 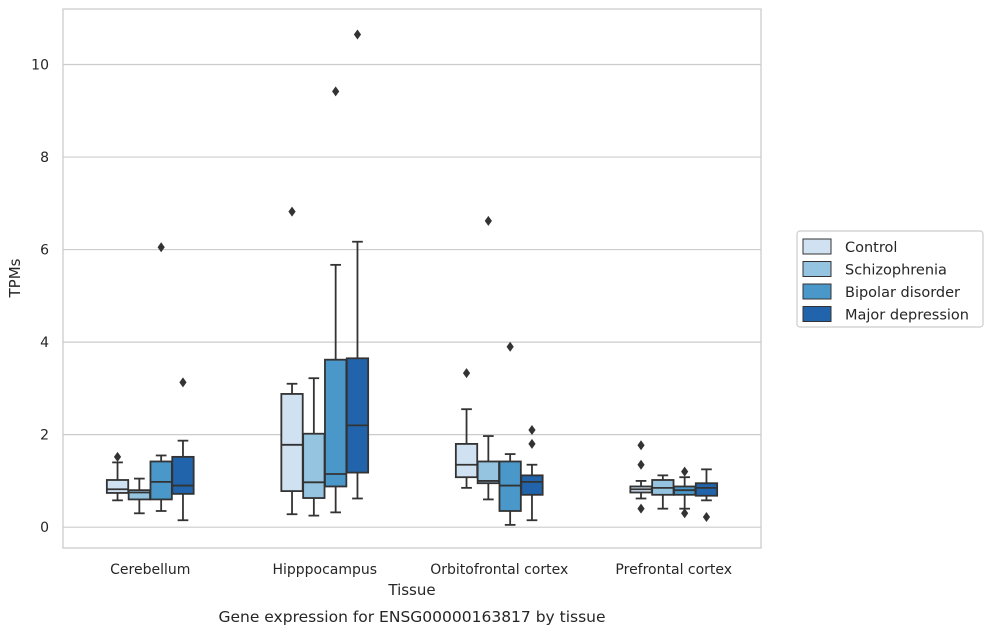 What do you see at coordinates (902, 293) in the screenshot?
I see `legend-label: Bipolar disorder` at bounding box center [902, 293].